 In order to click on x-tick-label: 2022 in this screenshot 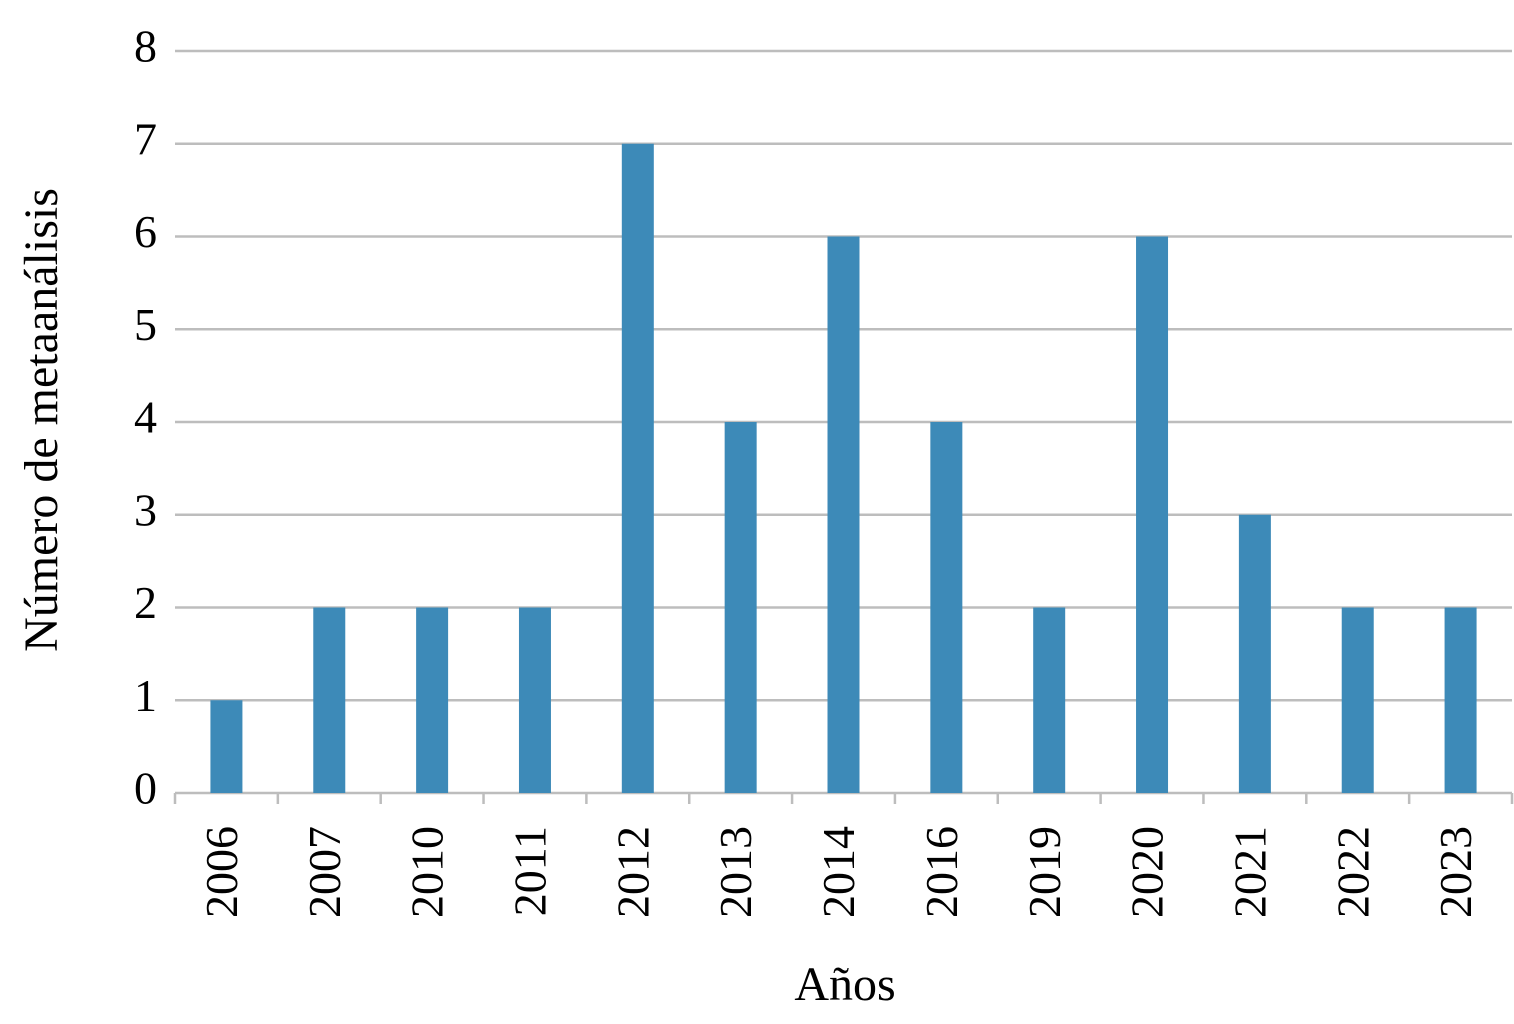, I will do `click(1352, 872)`.